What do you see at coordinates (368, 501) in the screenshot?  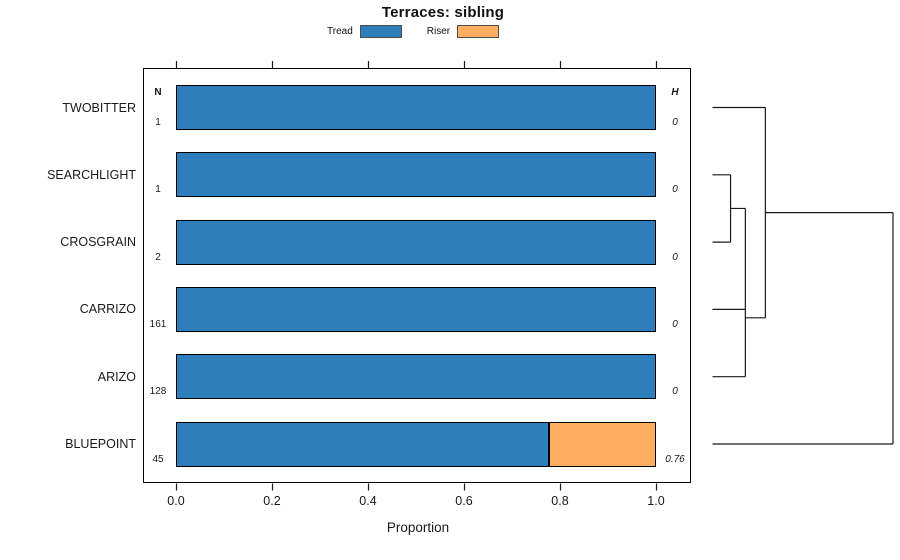 I see `x-tick-label: 0.4` at bounding box center [368, 501].